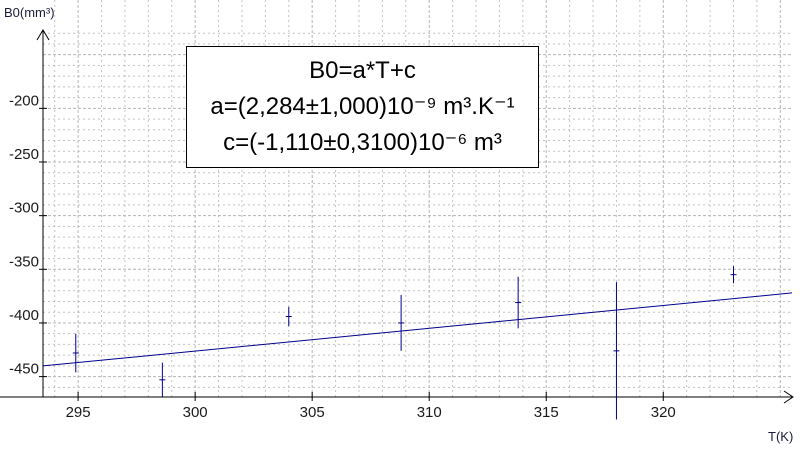  What do you see at coordinates (362, 142) in the screenshot?
I see `fit-intercept-line: c=(-1,110±0,3100)10⁻⁶ m³` at bounding box center [362, 142].